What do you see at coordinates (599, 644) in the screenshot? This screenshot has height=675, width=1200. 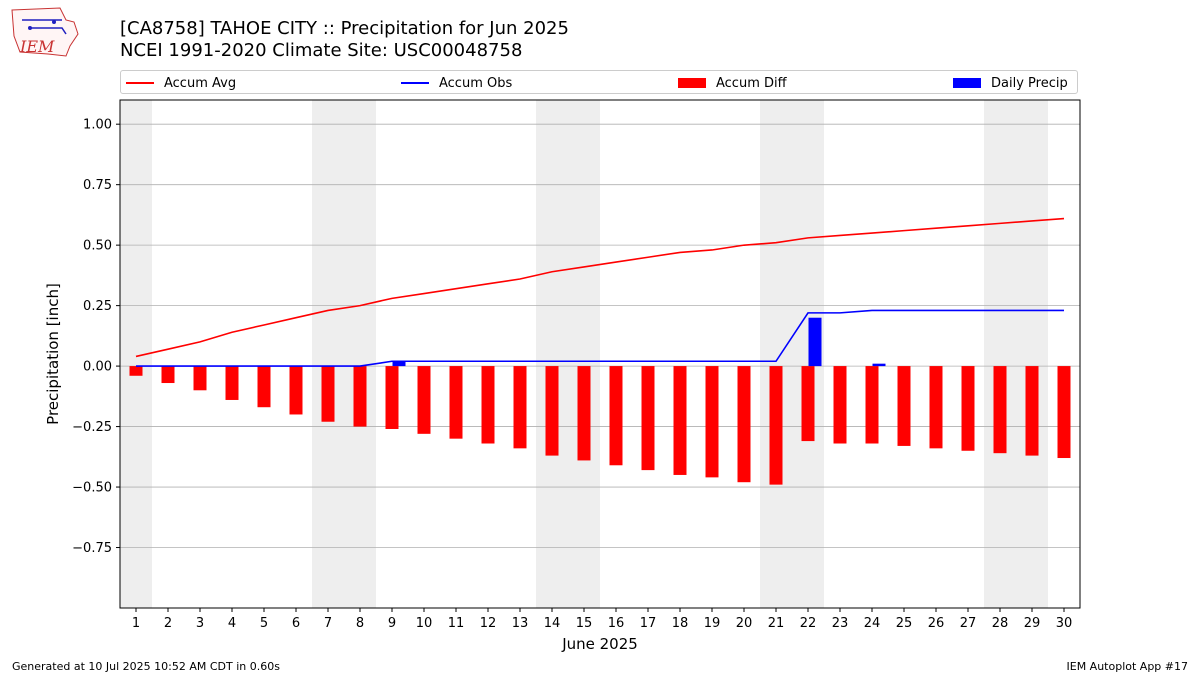 I see `x-axis-label: June 2025` at bounding box center [599, 644].